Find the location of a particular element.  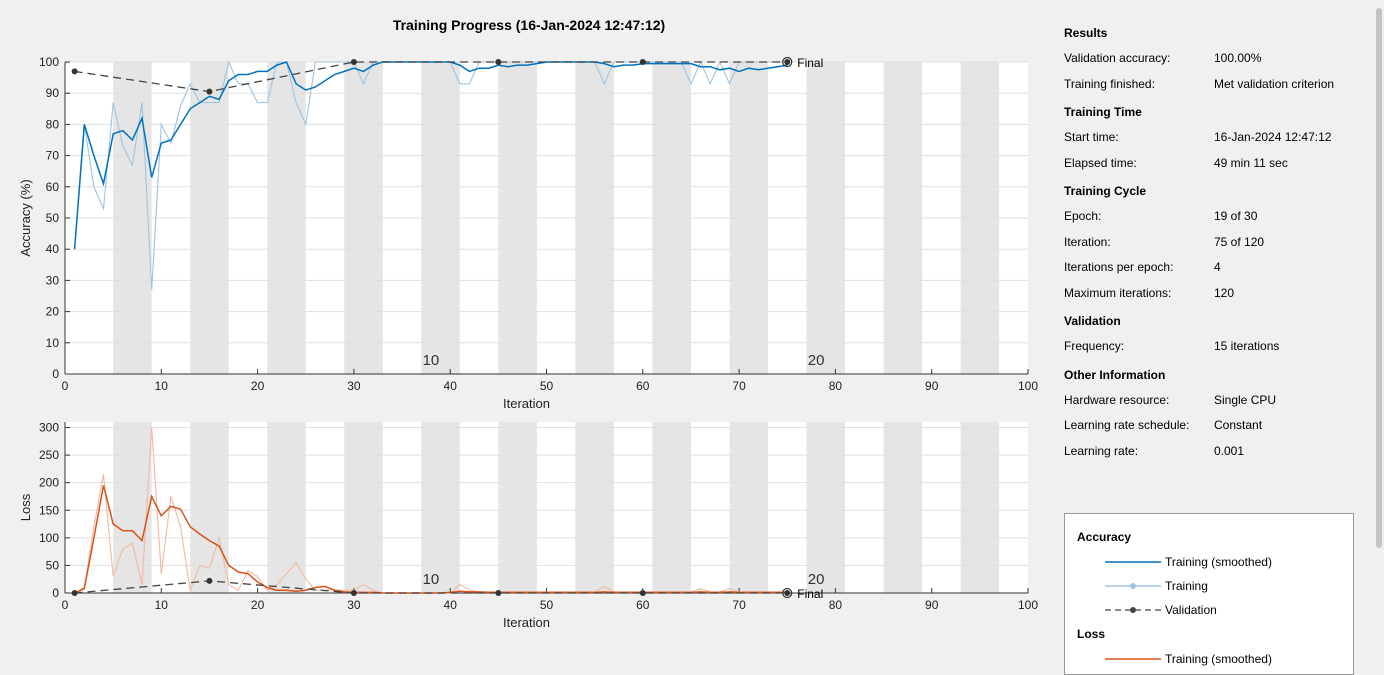

info-row: Epoch: 19 of 30 is located at coordinates (1214, 221).